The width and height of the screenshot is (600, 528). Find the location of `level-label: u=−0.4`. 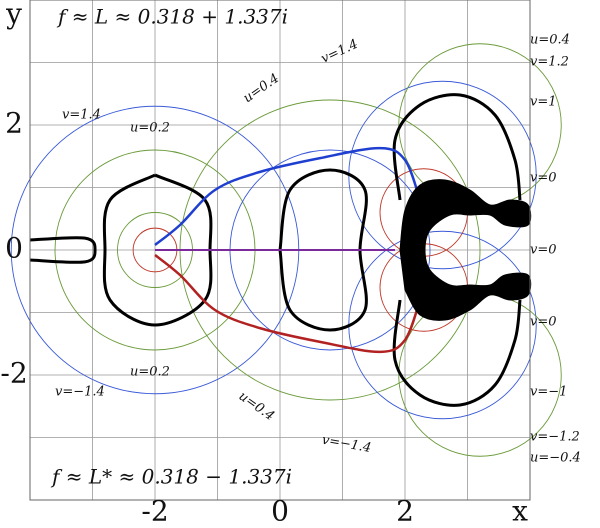

level-label: u=−0.4 is located at coordinates (555, 458).